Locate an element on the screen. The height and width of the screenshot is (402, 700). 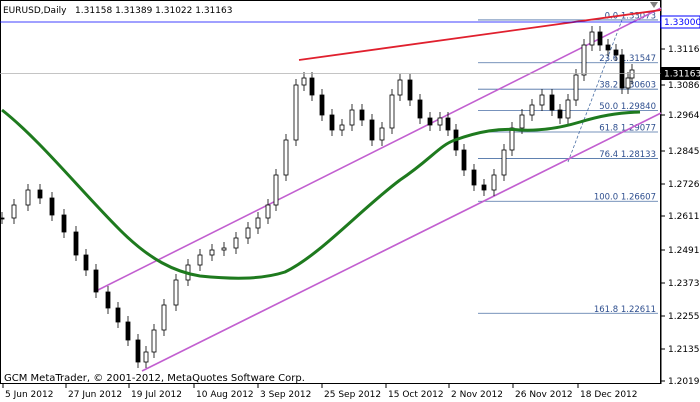
price-label: 1.33000 is located at coordinates (682, 23).